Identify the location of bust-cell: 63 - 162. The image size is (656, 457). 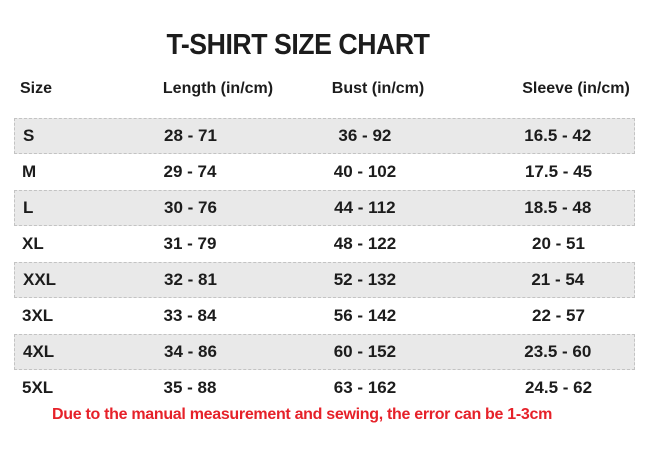
(365, 387).